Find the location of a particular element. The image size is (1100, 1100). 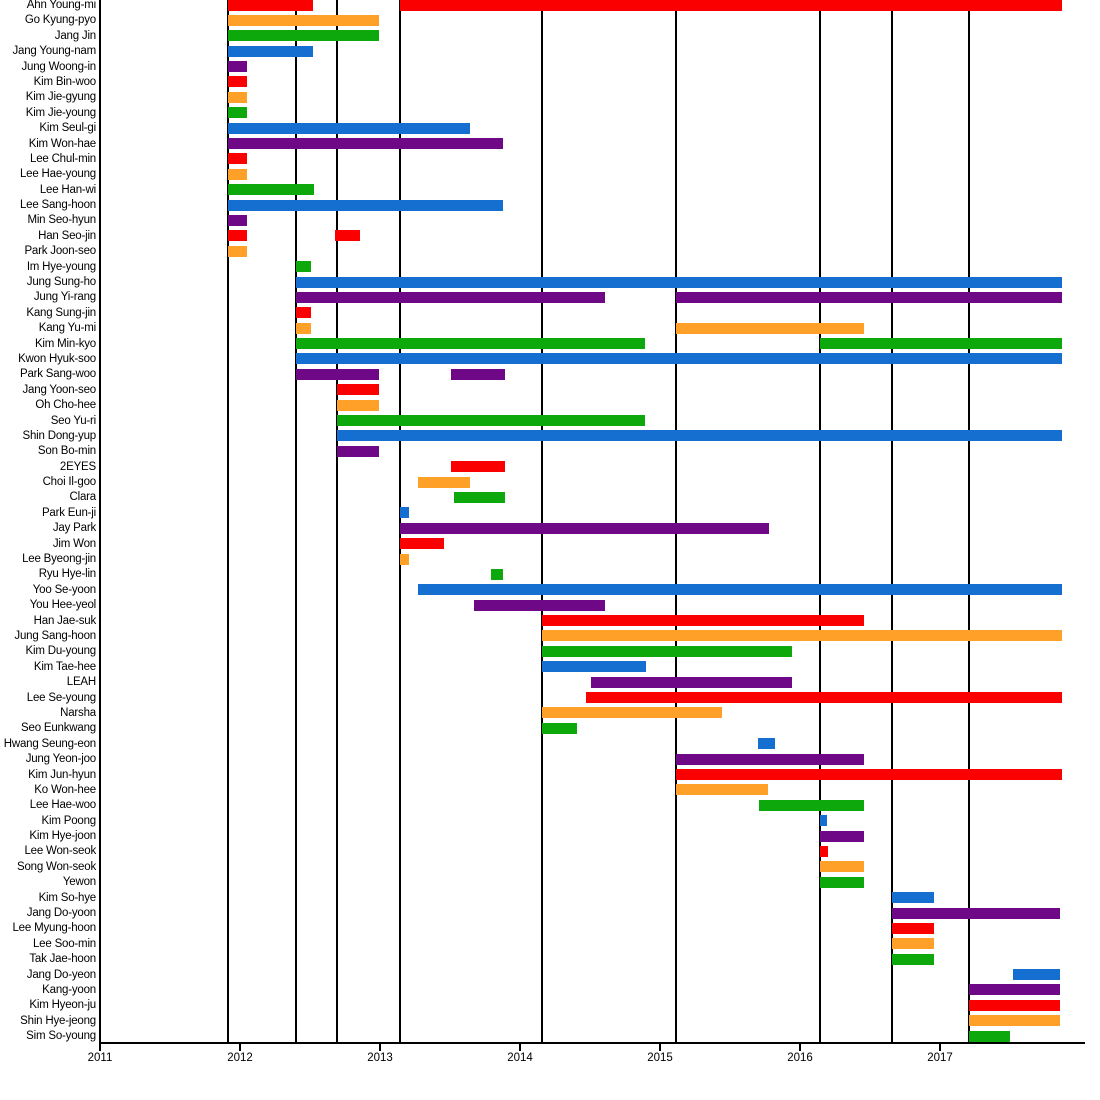

member-label: Sim So-young is located at coordinates (61, 1036).